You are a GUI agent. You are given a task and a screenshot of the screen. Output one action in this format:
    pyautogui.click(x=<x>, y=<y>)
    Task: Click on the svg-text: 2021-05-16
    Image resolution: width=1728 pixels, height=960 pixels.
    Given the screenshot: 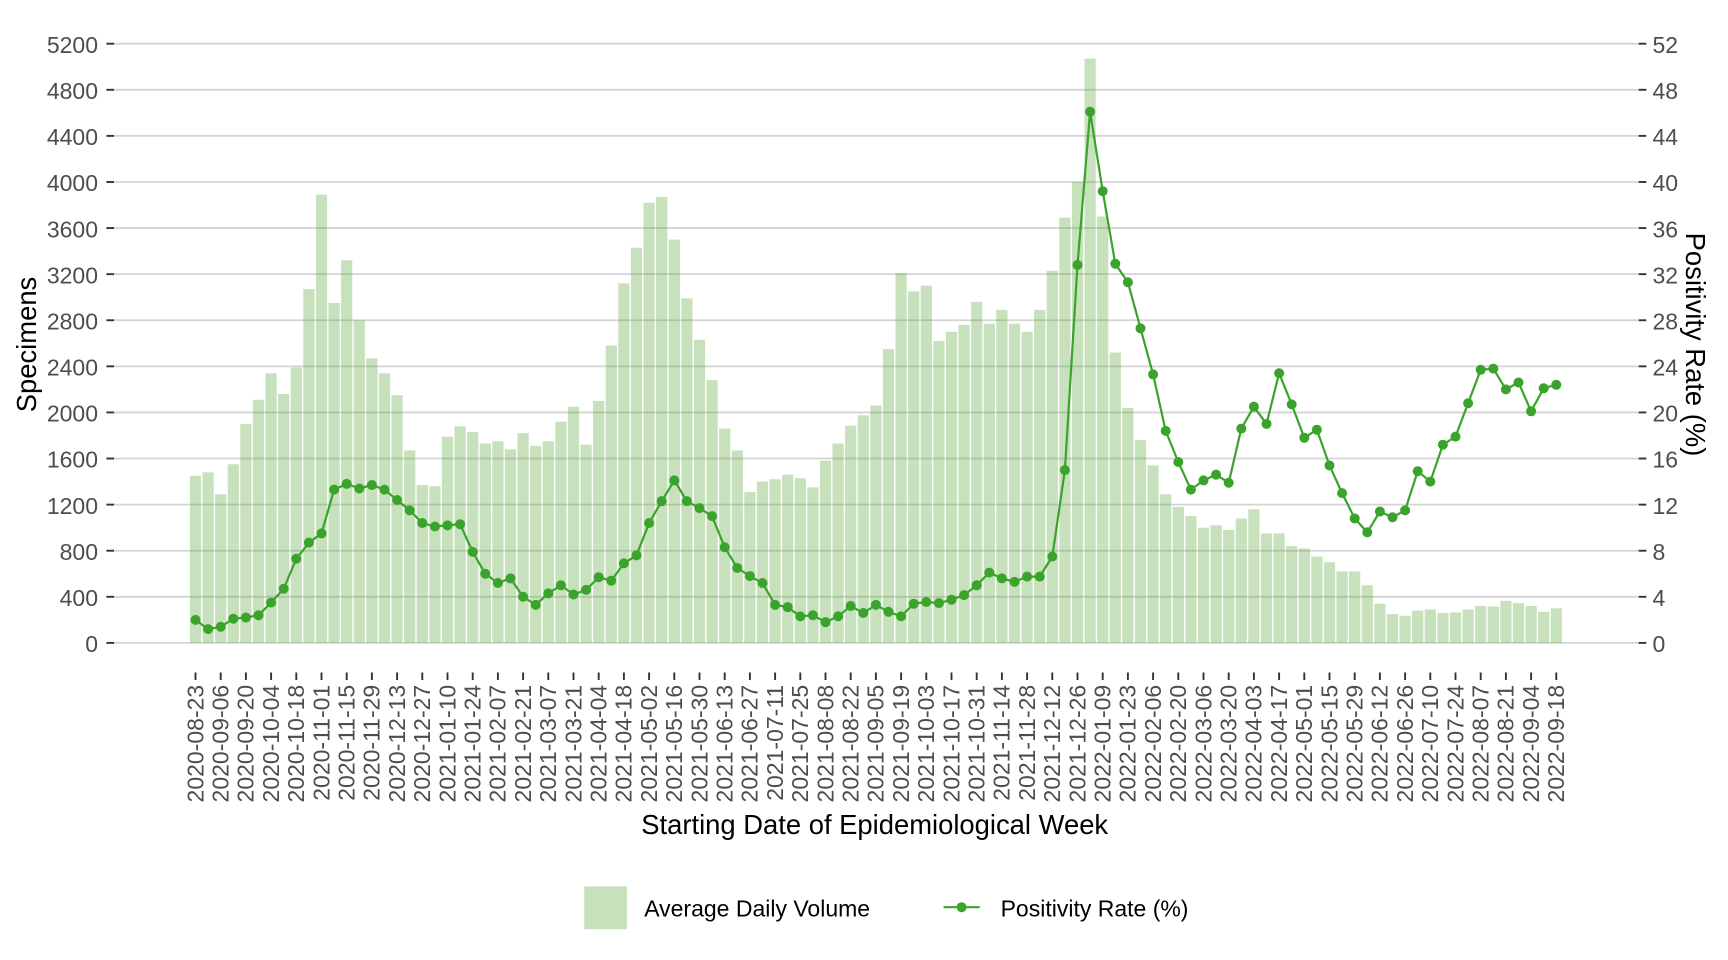 What is the action you would take?
    pyautogui.click(x=674, y=744)
    